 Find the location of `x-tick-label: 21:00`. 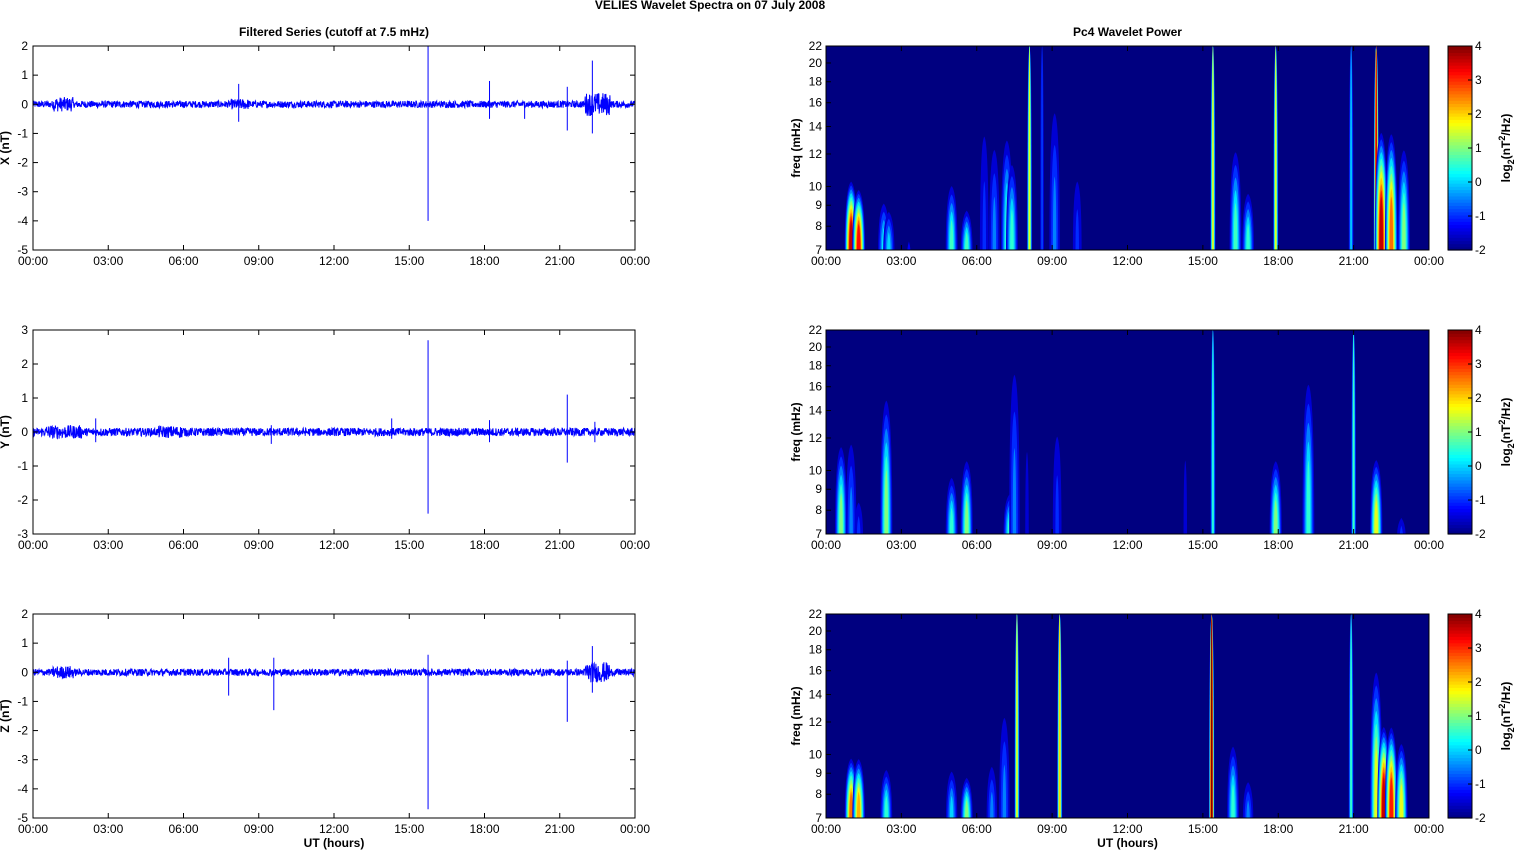

x-tick-label: 21:00 is located at coordinates (560, 261).